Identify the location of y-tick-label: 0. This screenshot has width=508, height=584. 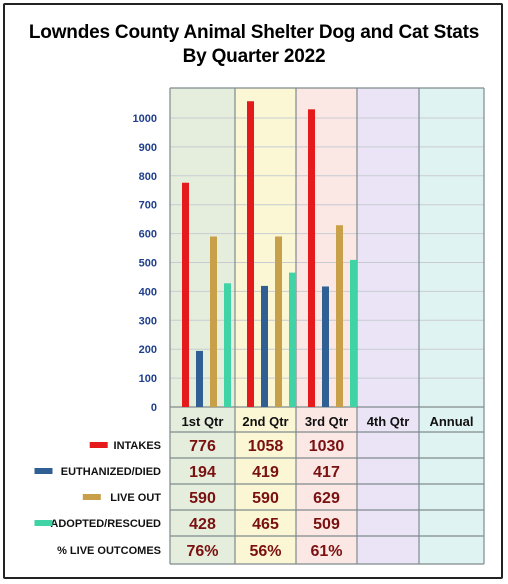
(154, 408).